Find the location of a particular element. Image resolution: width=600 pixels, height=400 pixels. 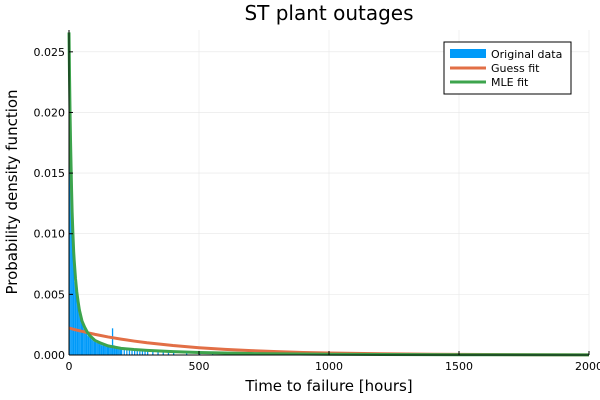

legend: Original data Guess fit MLE fit is located at coordinates (507, 68).